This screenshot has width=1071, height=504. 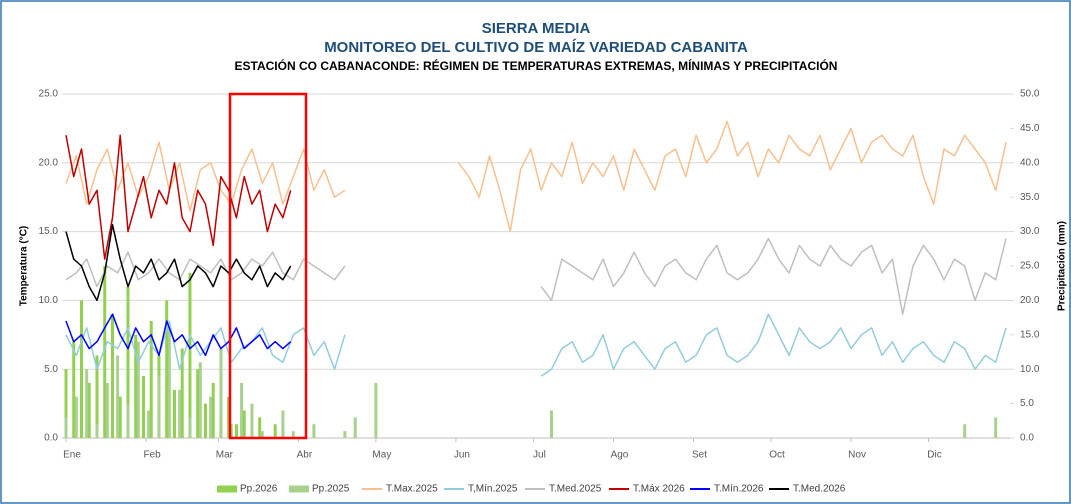 I want to click on legend-label: T.Máx 2026, so click(x=659, y=489).